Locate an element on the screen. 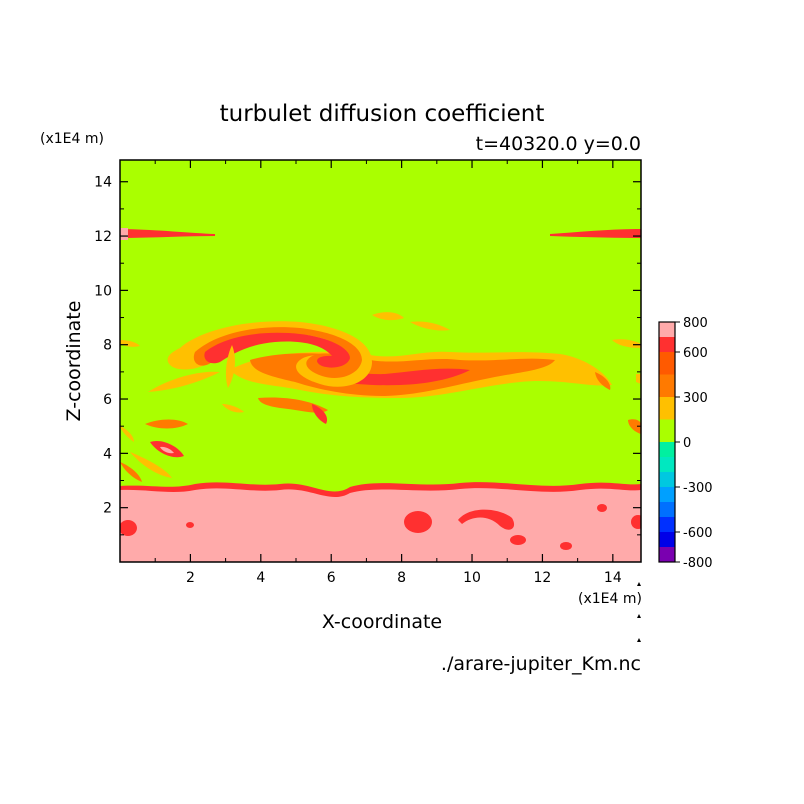  y-tick-label: 10 is located at coordinates (103, 291).